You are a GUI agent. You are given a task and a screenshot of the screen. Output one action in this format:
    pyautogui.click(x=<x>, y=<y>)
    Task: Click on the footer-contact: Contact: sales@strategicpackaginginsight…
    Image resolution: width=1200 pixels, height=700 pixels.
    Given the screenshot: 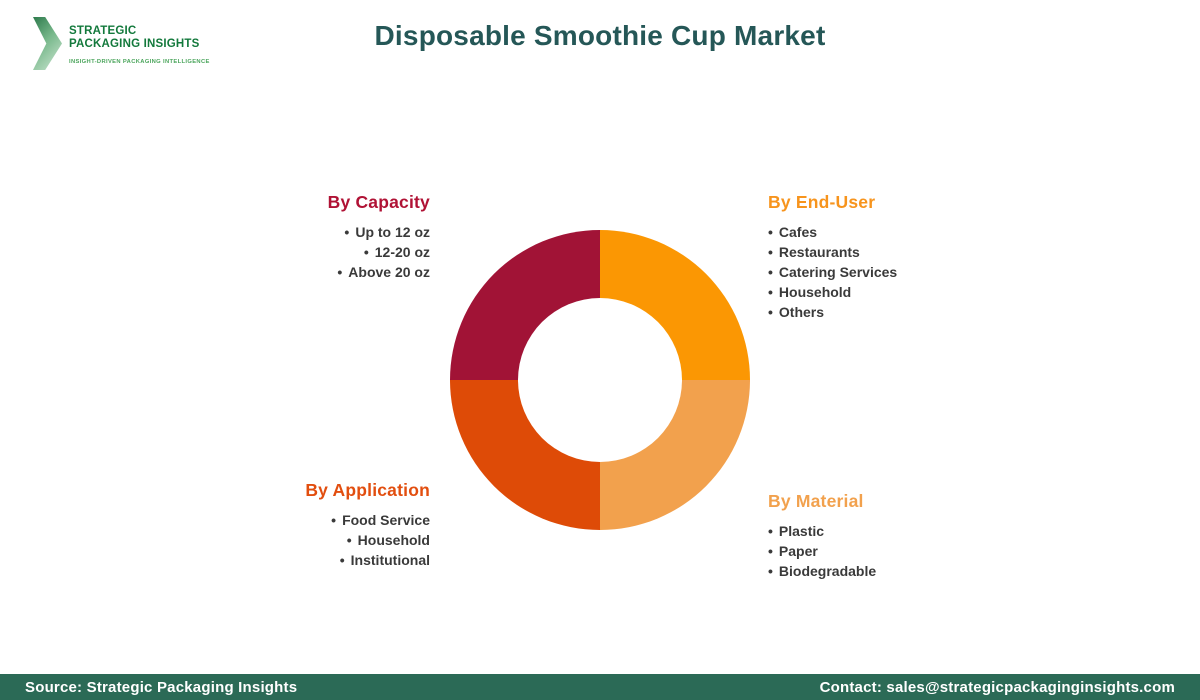 What is the action you would take?
    pyautogui.click(x=997, y=687)
    